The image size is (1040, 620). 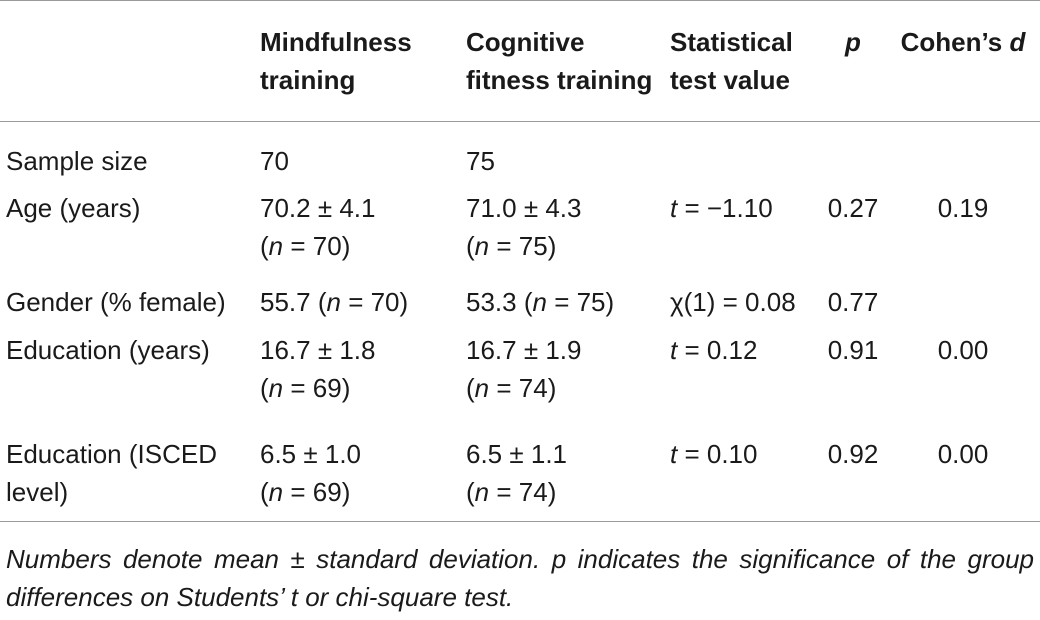 I want to click on mindfulness-value: 16.7 ± 1.8, so click(x=318, y=350).